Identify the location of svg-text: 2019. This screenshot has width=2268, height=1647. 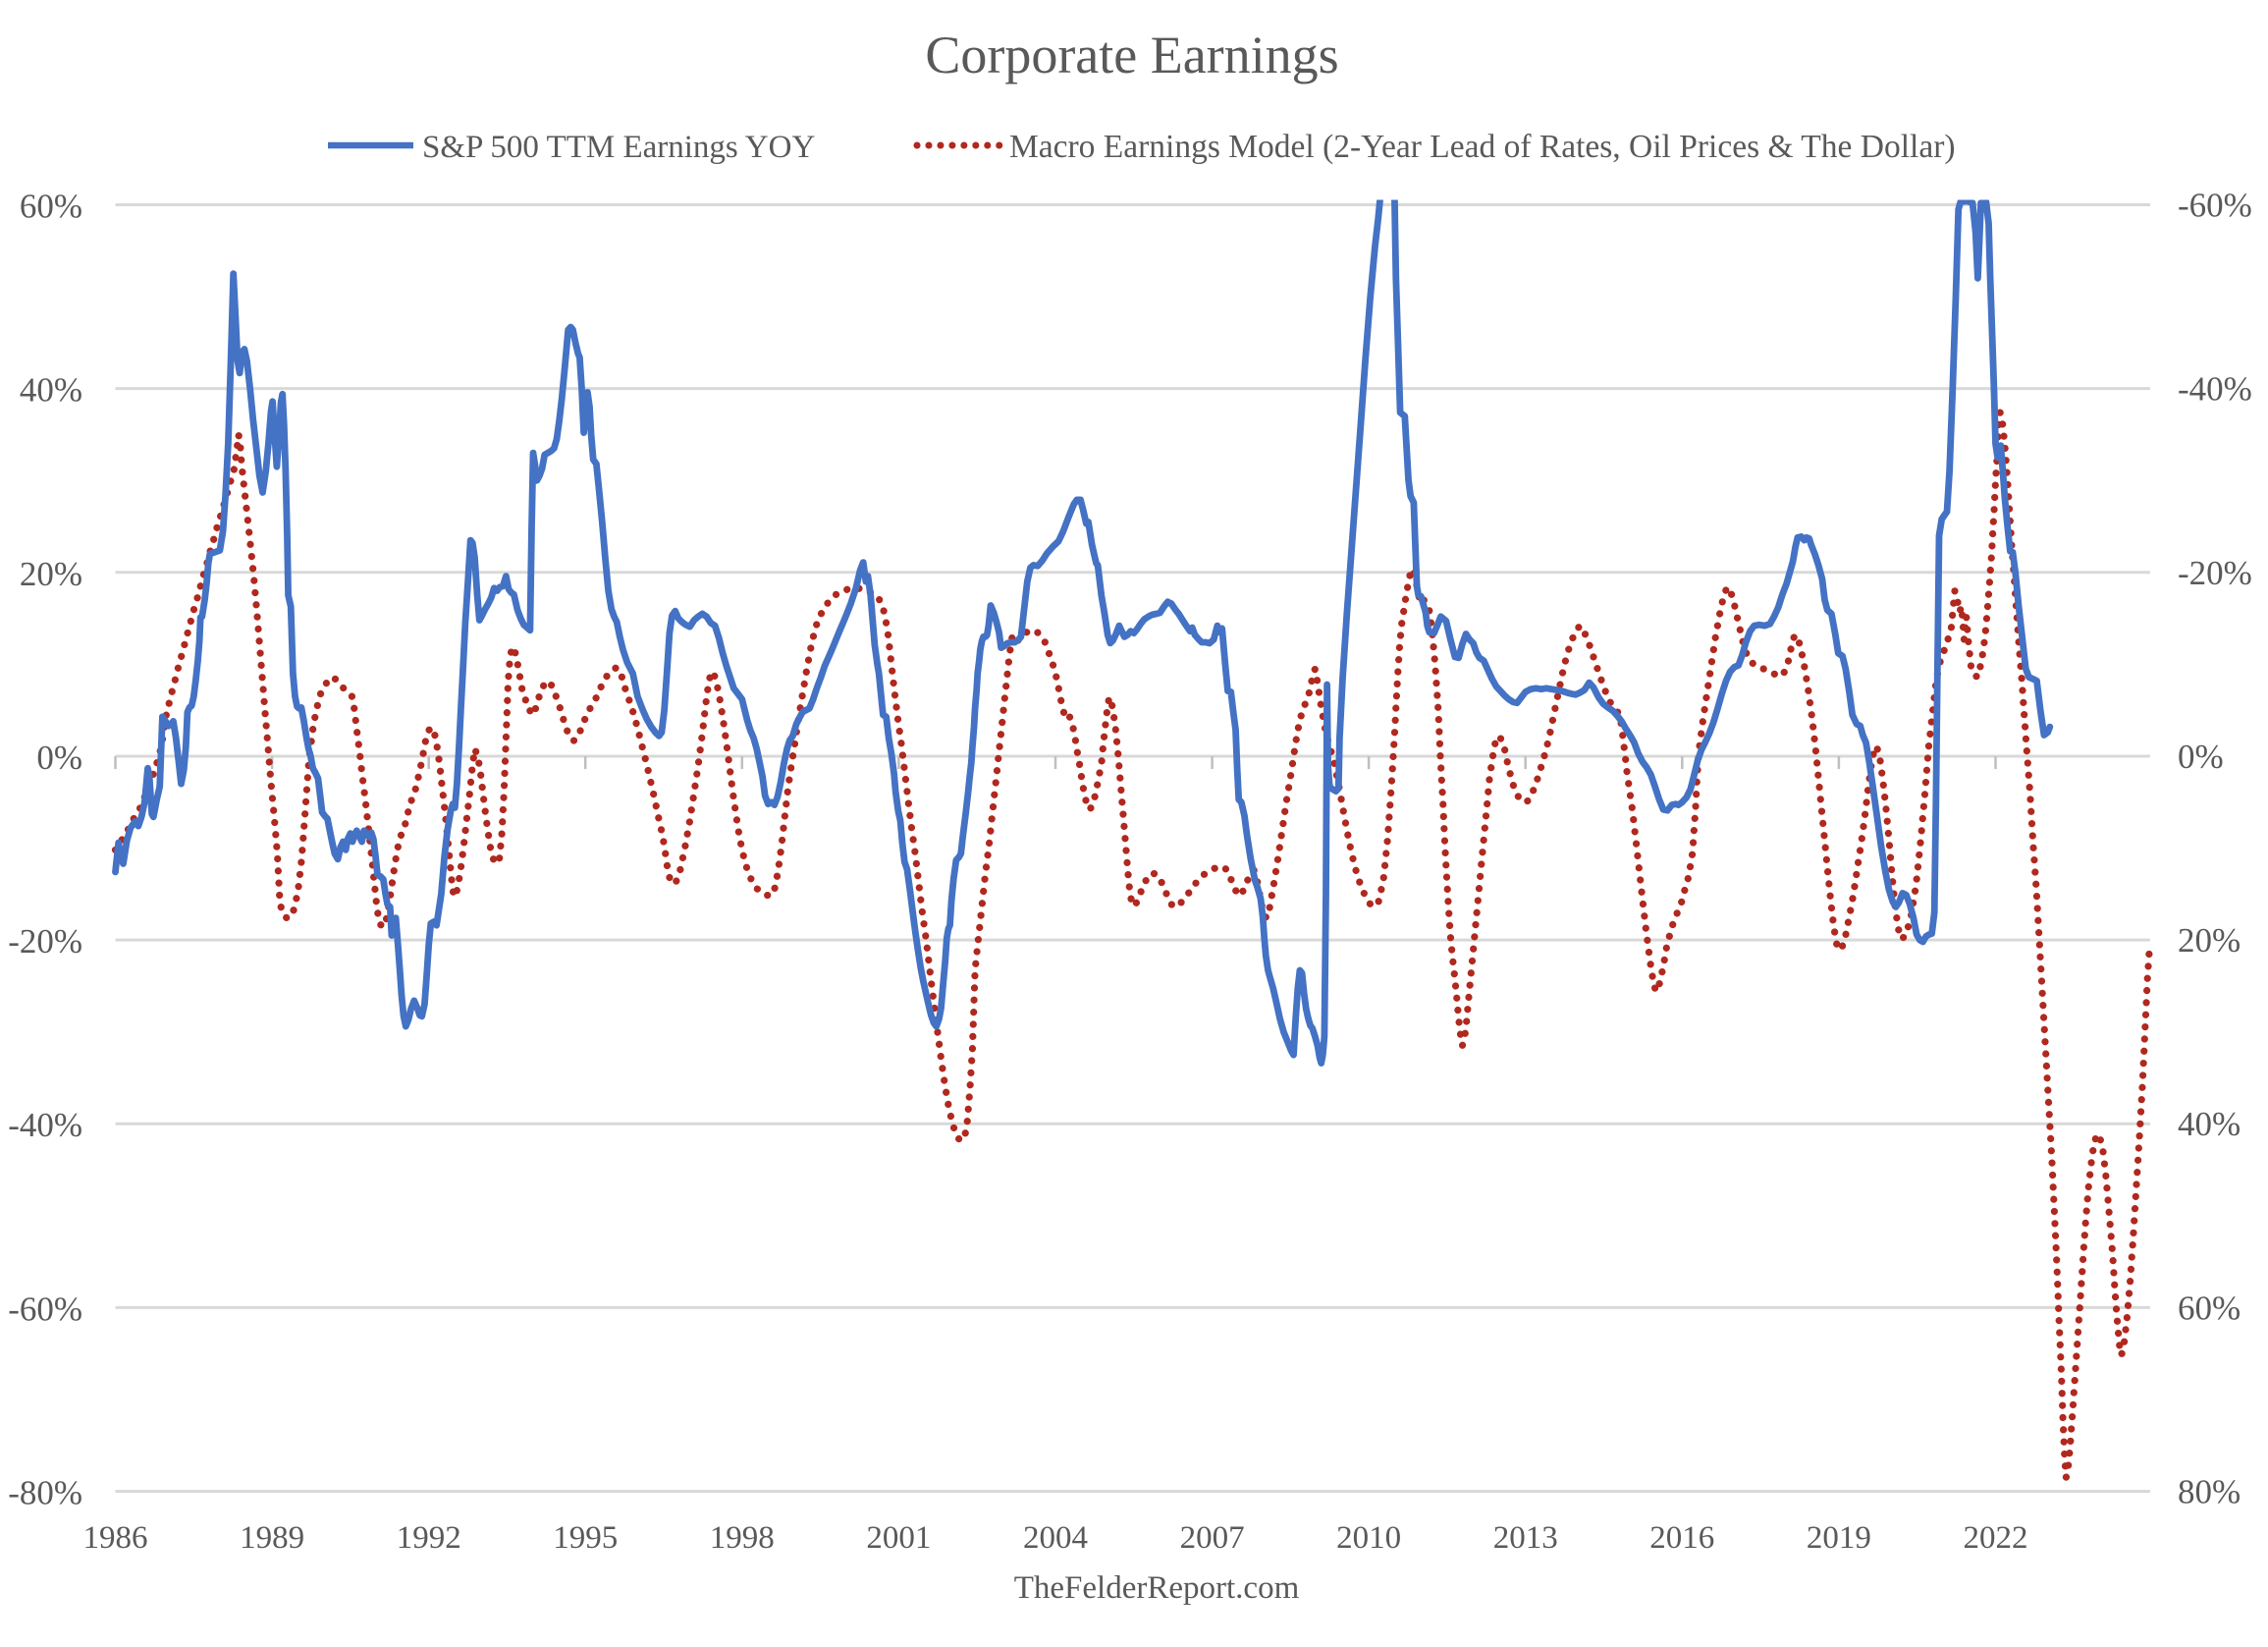
(1839, 1538).